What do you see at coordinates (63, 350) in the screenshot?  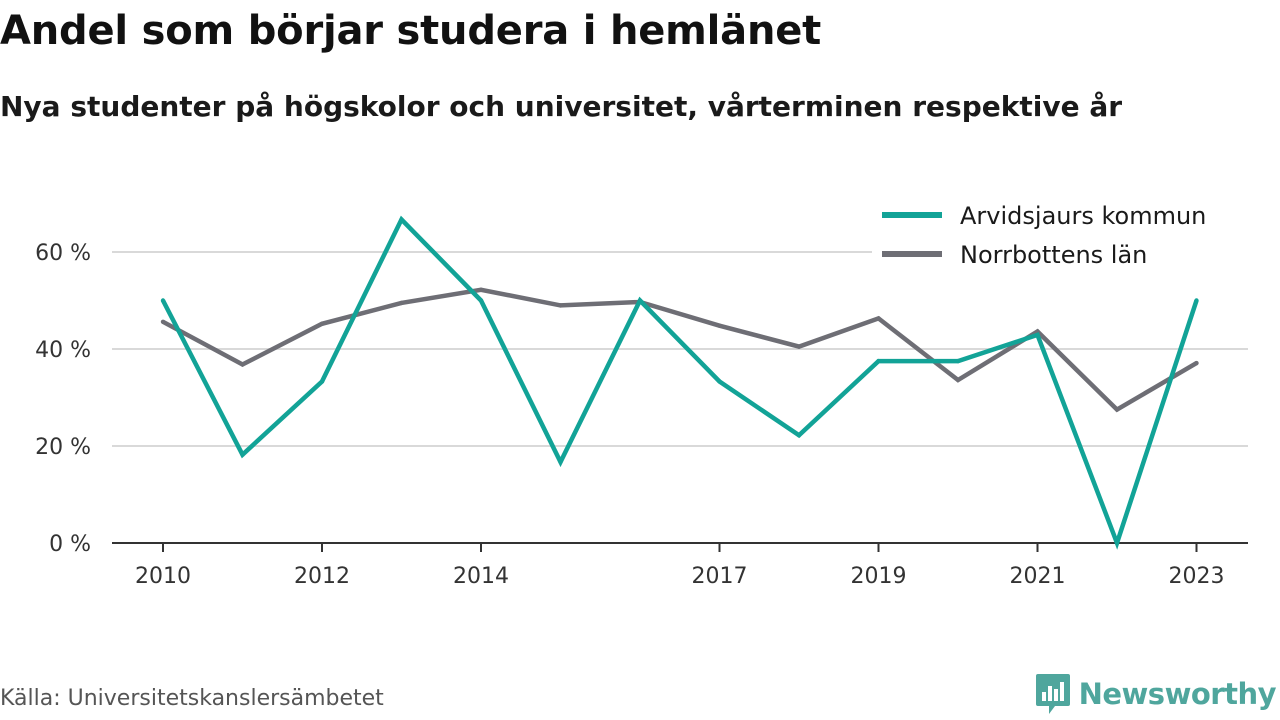 I see `y-tick-label: 40 %` at bounding box center [63, 350].